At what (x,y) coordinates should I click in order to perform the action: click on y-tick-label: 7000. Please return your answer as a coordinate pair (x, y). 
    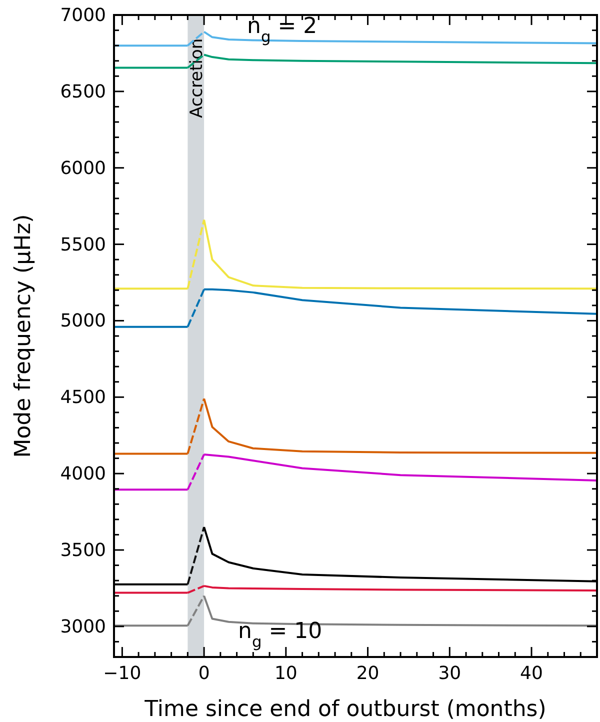
    Looking at the image, I should click on (83, 15).